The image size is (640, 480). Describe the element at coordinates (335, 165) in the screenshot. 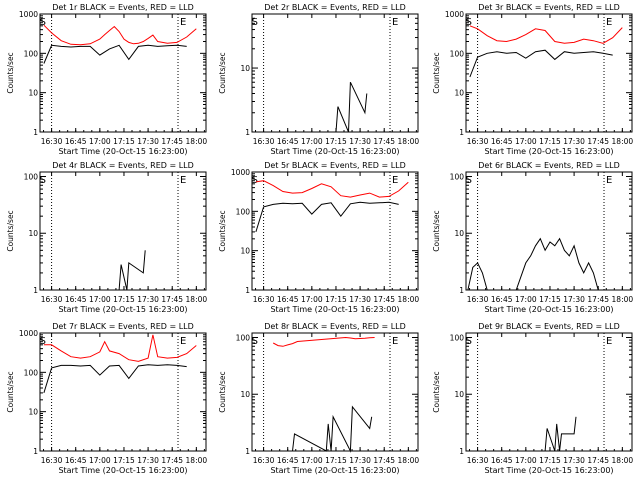

I see `chart-title: Det 5r BLACK = Events, RED = LLD` at that location.